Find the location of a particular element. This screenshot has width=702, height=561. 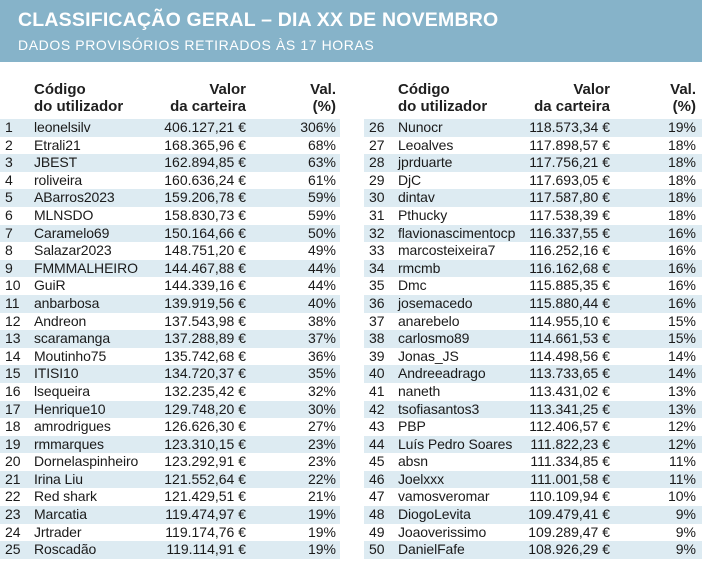

pct-cell: 12% is located at coordinates (681, 443).